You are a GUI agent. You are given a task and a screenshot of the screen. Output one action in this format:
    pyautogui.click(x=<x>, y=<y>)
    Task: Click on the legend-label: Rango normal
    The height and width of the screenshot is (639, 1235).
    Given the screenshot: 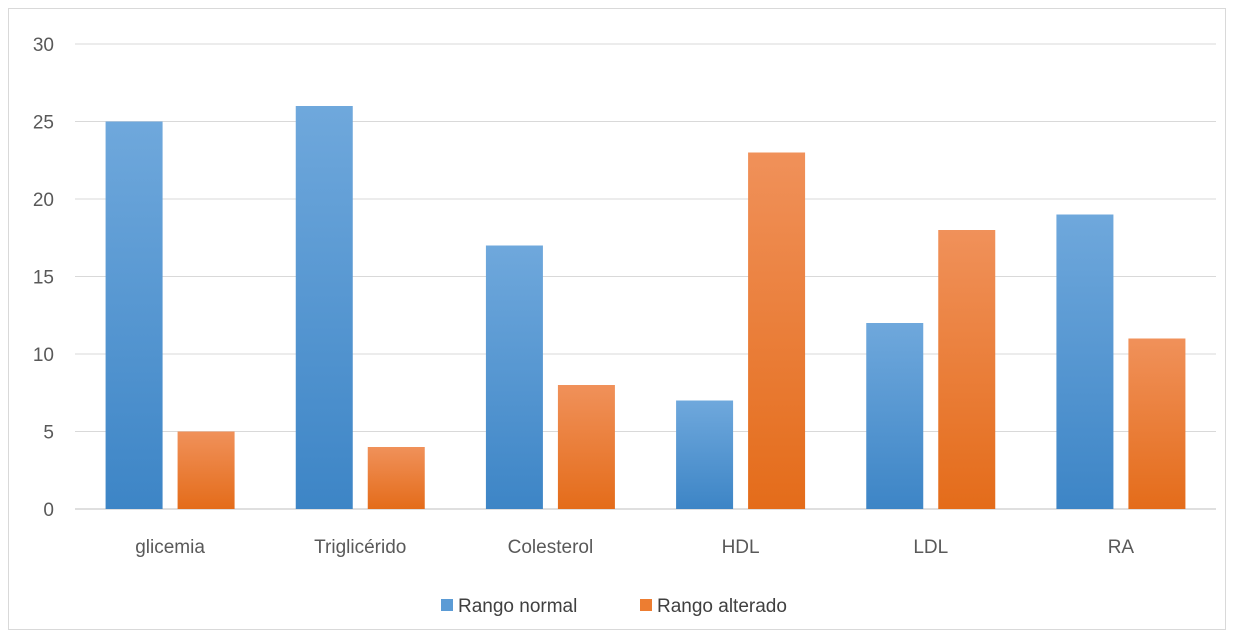 What is the action you would take?
    pyautogui.click(x=517, y=606)
    